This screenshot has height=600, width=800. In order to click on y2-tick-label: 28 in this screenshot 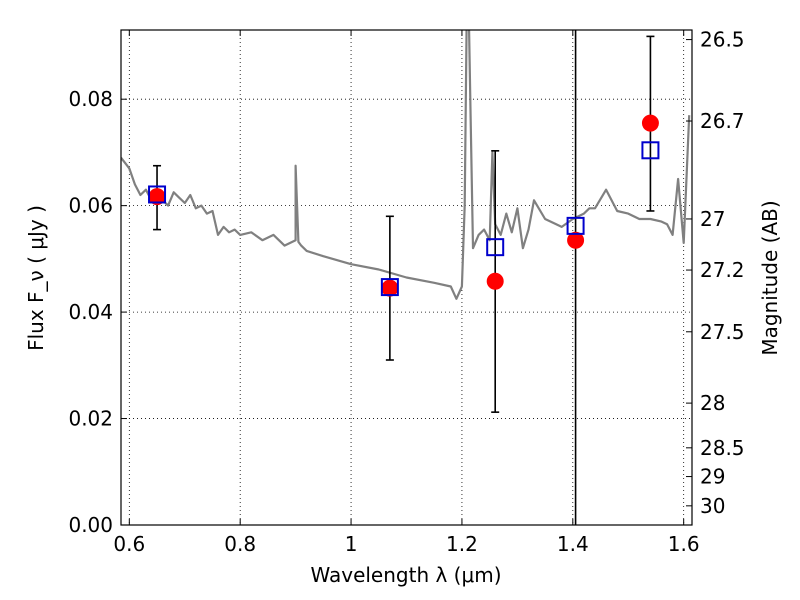, I will do `click(712, 403)`.